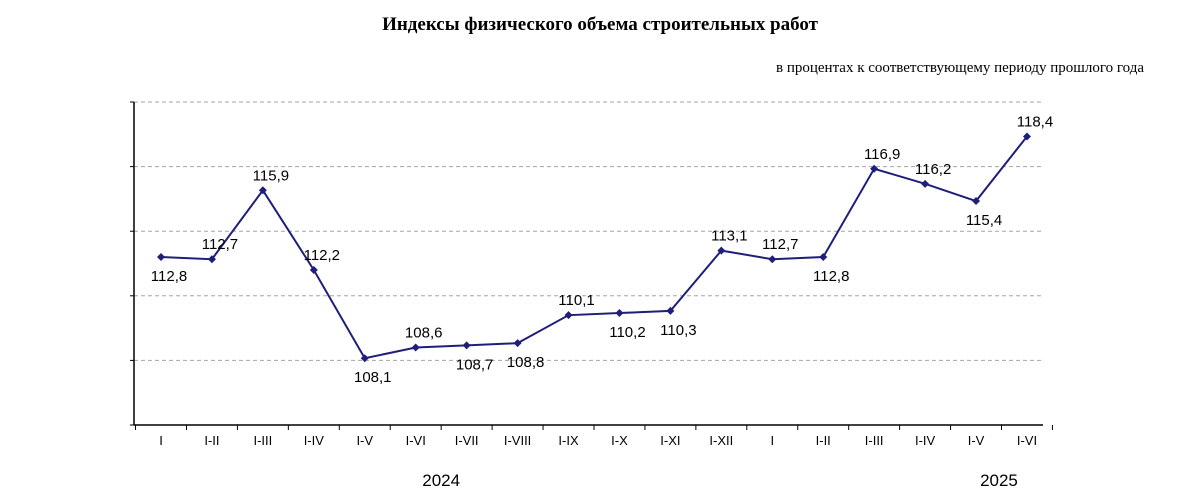  Describe the element at coordinates (627, 332) in the screenshot. I see `data-label: 110,2` at that location.